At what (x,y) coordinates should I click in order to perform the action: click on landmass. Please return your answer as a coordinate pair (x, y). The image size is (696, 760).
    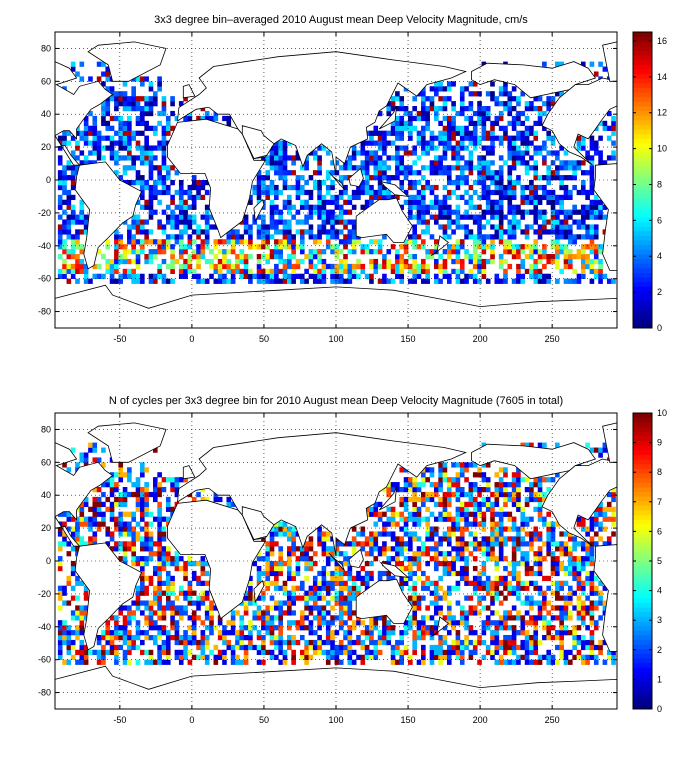
    Looking at the image, I should click on (127, 61).